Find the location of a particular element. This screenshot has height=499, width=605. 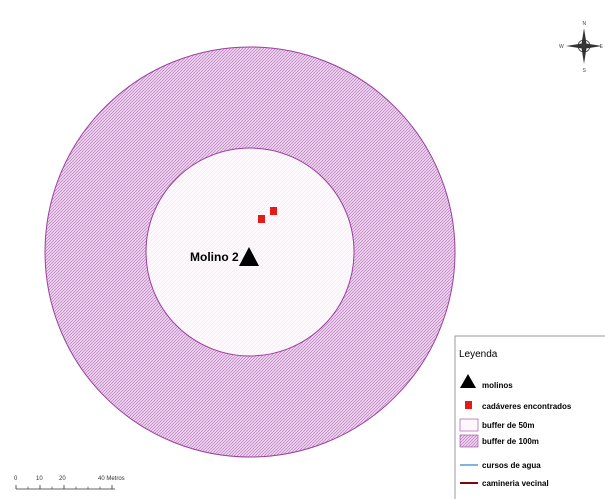

legend-item-label: buffer de 50m is located at coordinates (508, 425).